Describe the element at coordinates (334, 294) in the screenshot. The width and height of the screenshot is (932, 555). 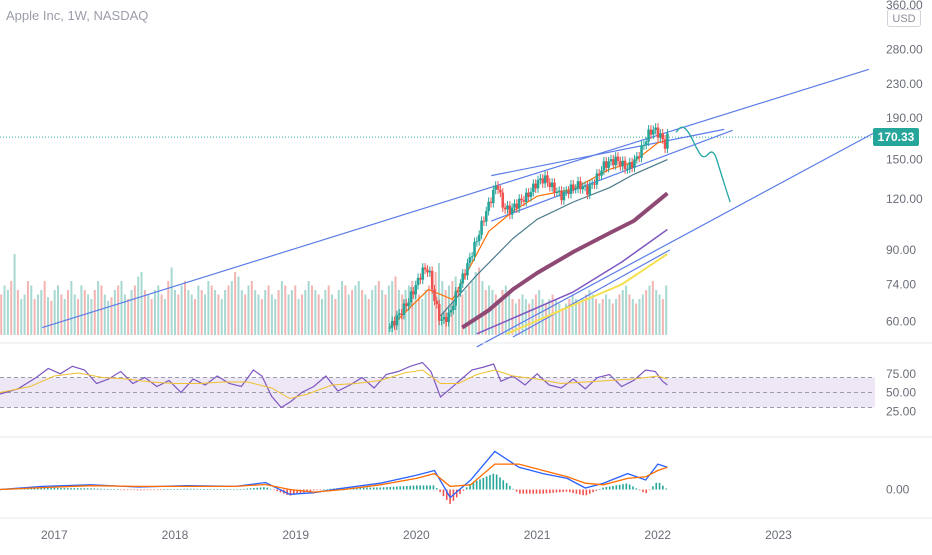
I see `volume-bars` at that location.